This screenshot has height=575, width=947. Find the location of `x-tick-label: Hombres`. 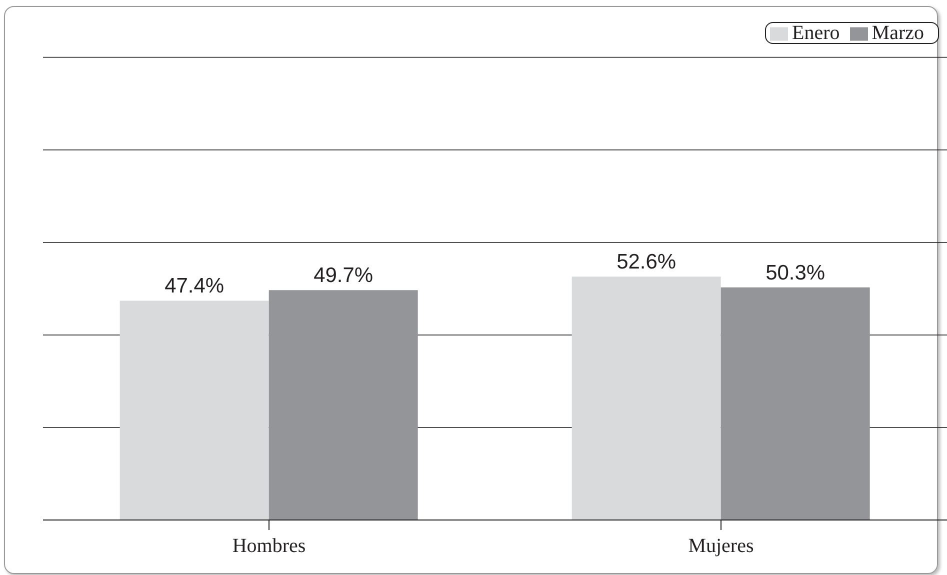

x-tick-label: Hombres is located at coordinates (269, 546).